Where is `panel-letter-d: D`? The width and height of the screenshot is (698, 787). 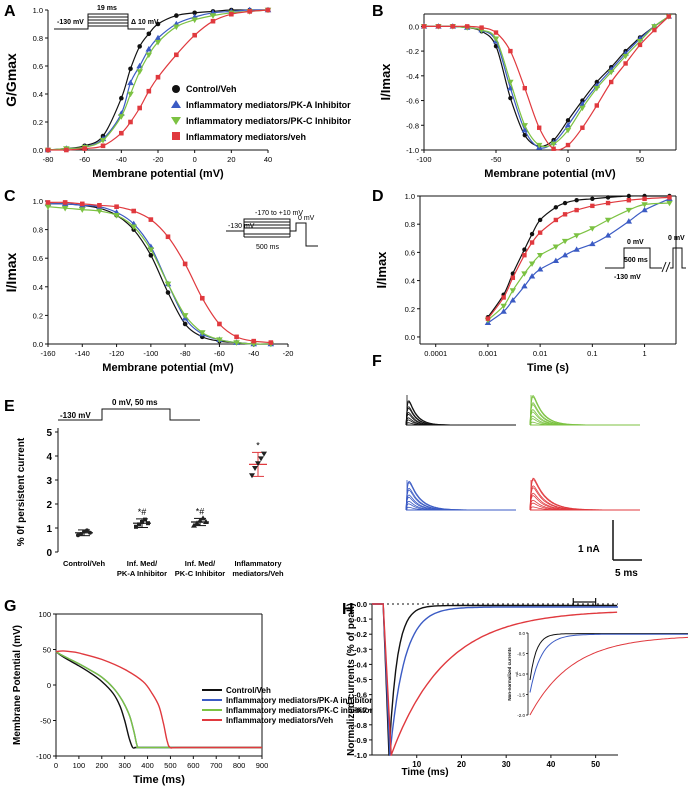 panel-letter-d: D is located at coordinates (378, 196).